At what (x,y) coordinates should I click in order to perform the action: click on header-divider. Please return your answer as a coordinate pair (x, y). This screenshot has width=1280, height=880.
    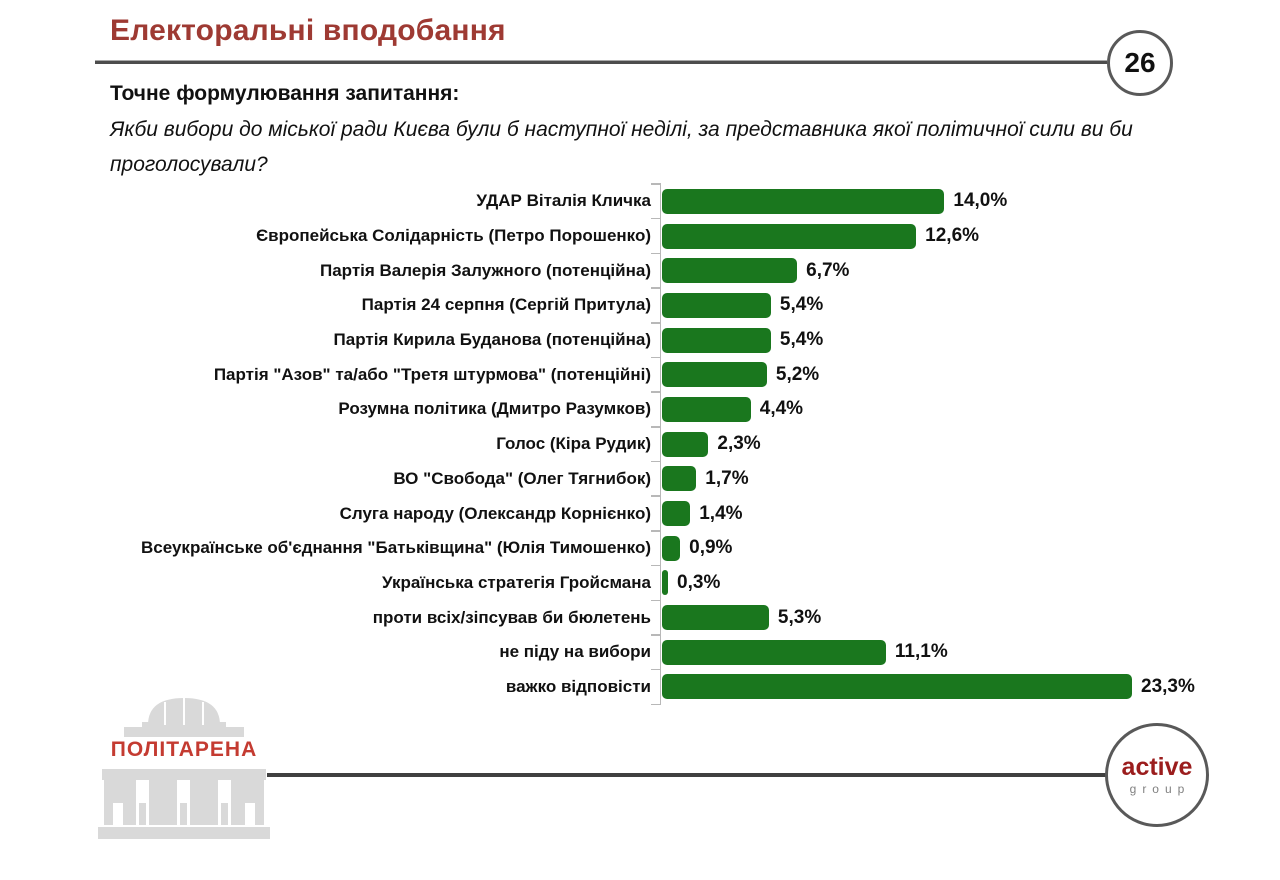
    Looking at the image, I should click on (601, 62).